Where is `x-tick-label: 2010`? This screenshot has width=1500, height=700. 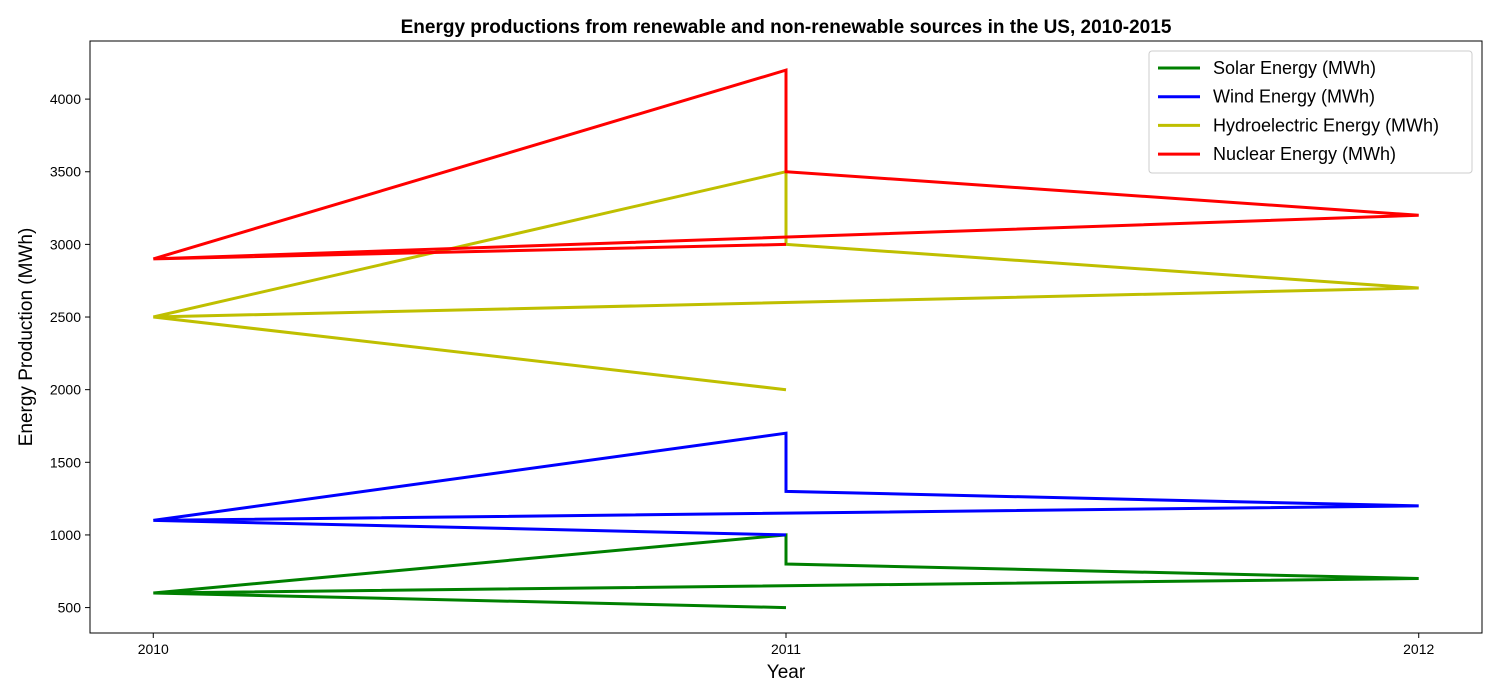
x-tick-label: 2010 is located at coordinates (153, 649).